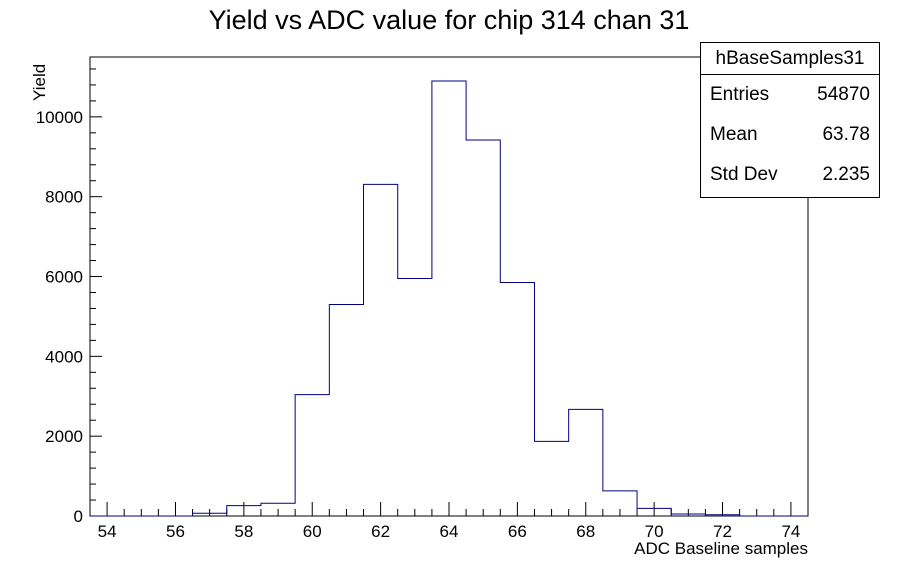 The height and width of the screenshot is (574, 898). What do you see at coordinates (64, 356) in the screenshot?
I see `y-tick-label: 4000` at bounding box center [64, 356].